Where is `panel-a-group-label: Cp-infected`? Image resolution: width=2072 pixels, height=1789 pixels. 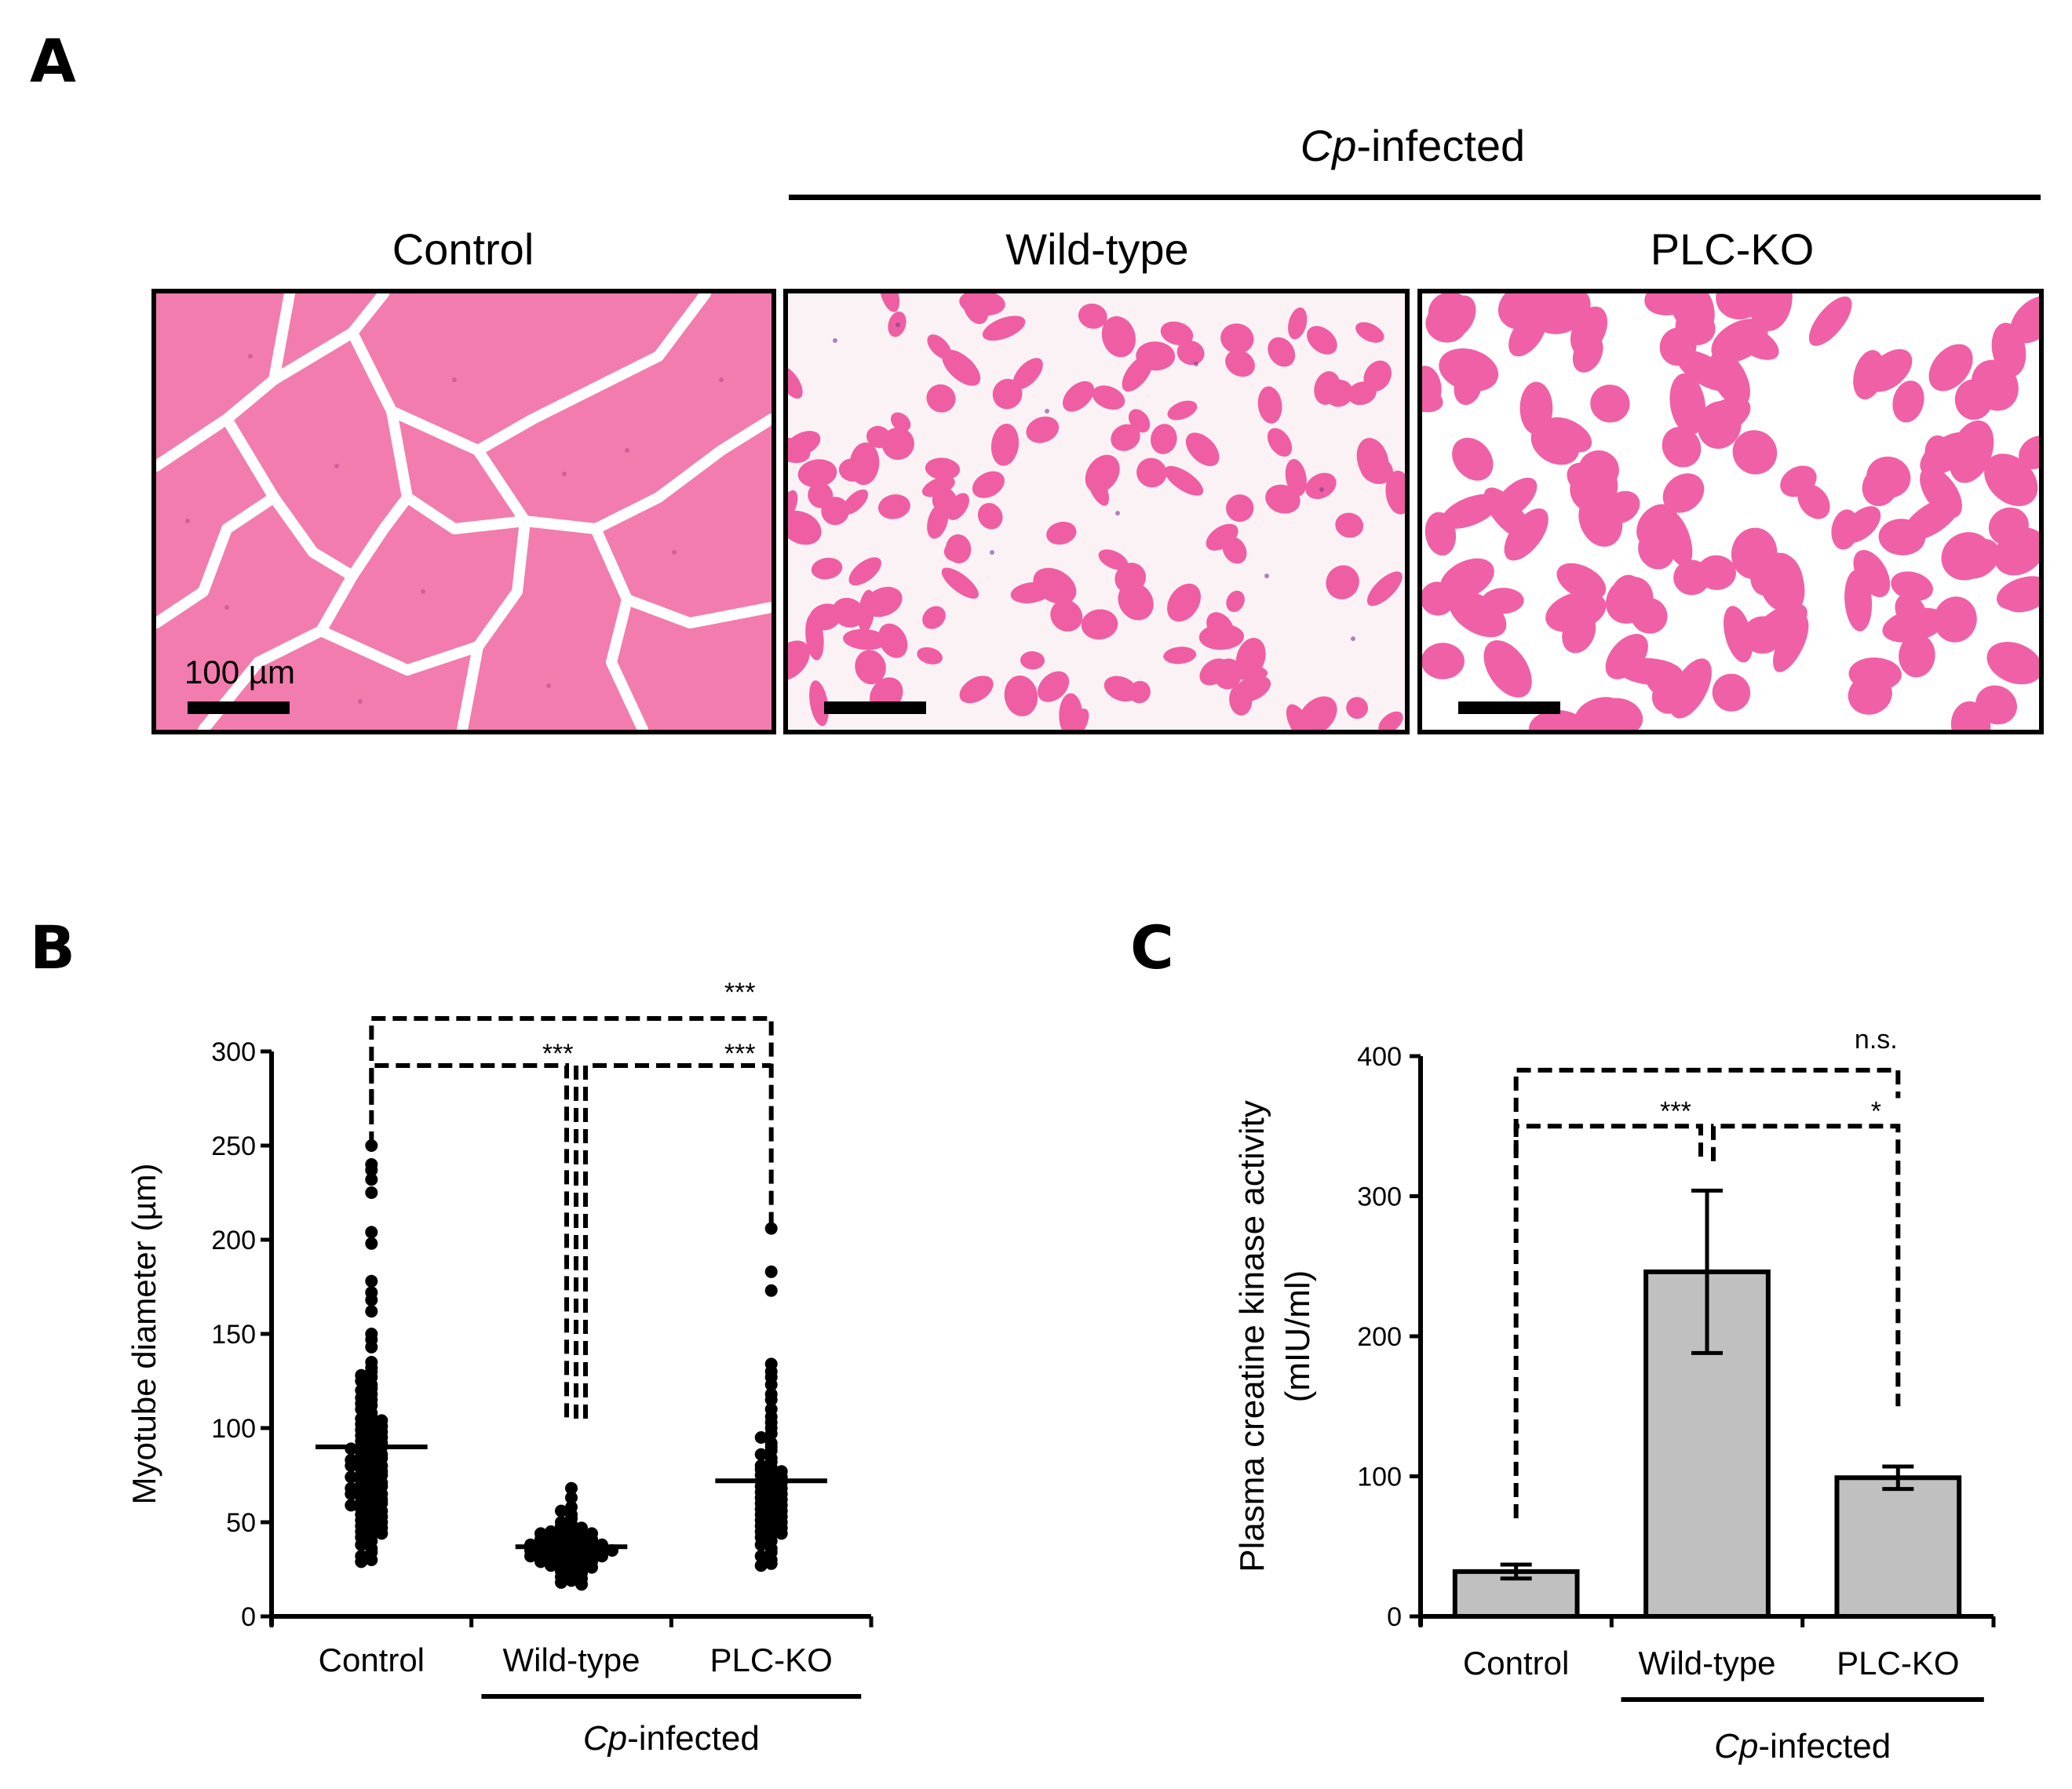 panel-a-group-label: Cp-infected is located at coordinates (1412, 146).